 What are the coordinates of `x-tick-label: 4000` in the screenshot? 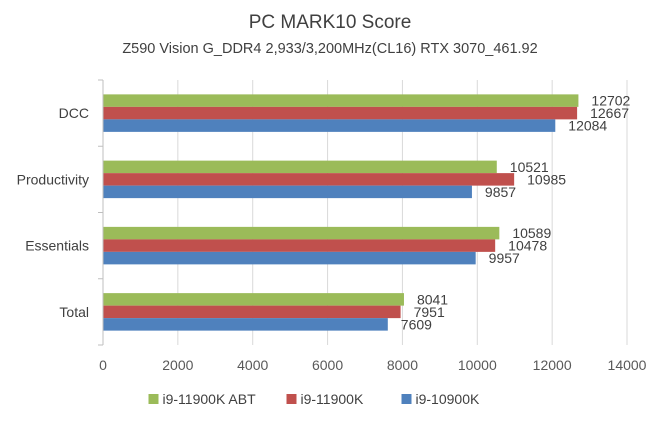 It's located at (252, 365).